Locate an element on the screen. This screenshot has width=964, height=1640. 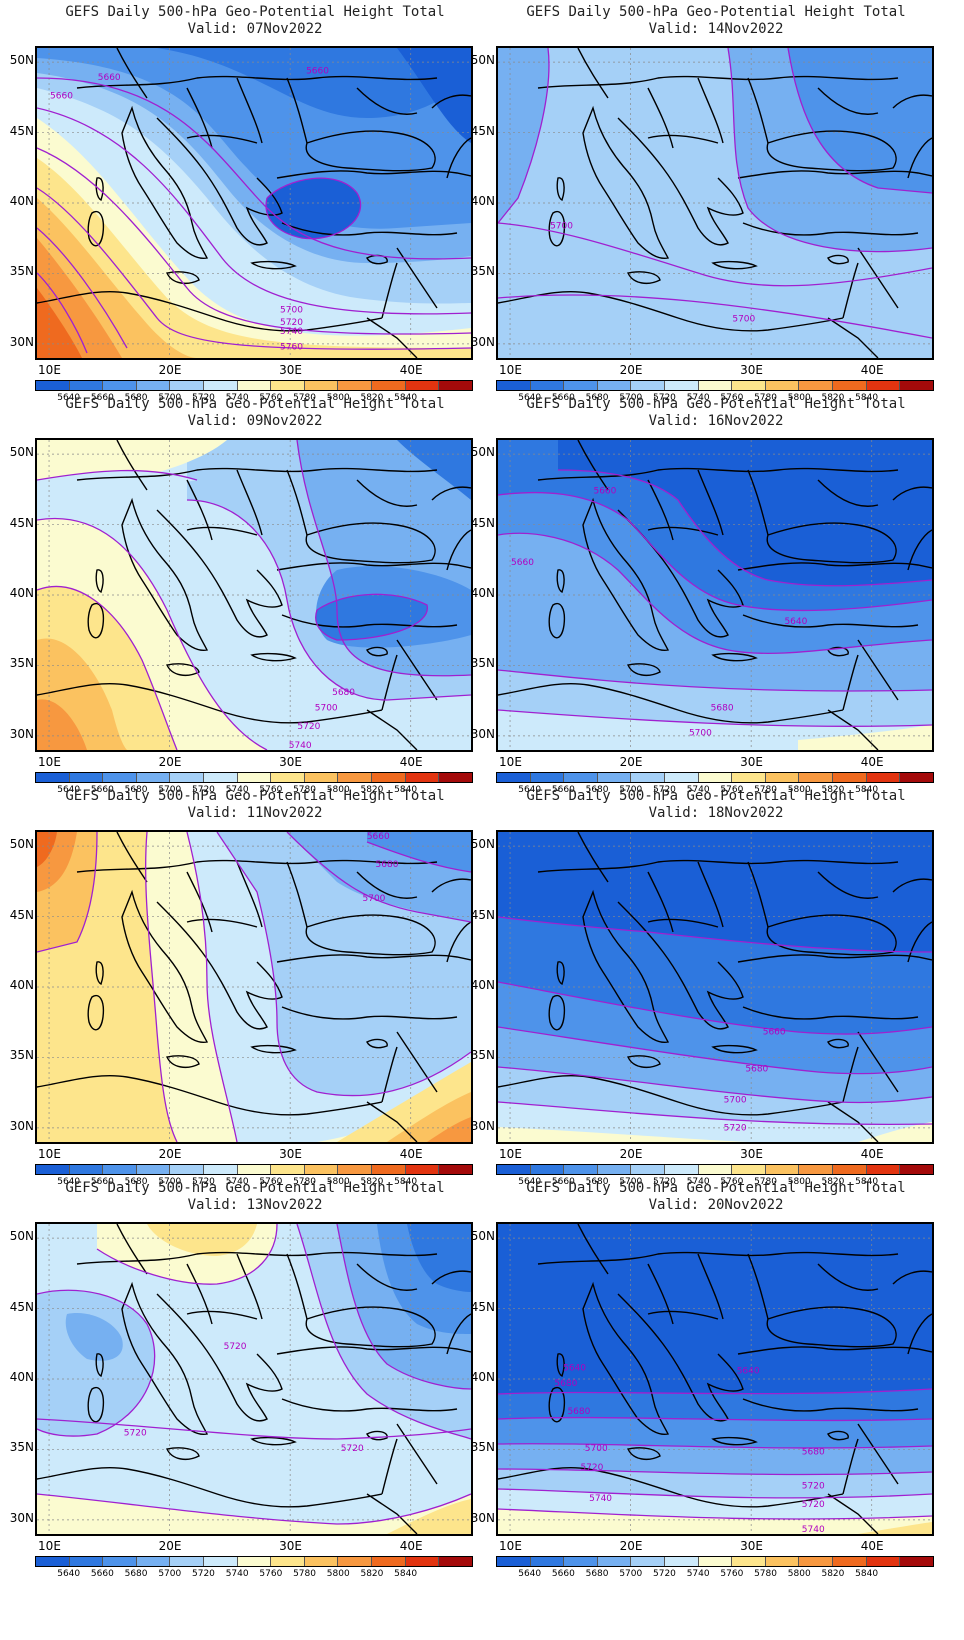
longitude-label: 10E is located at coordinates (510, 1154).